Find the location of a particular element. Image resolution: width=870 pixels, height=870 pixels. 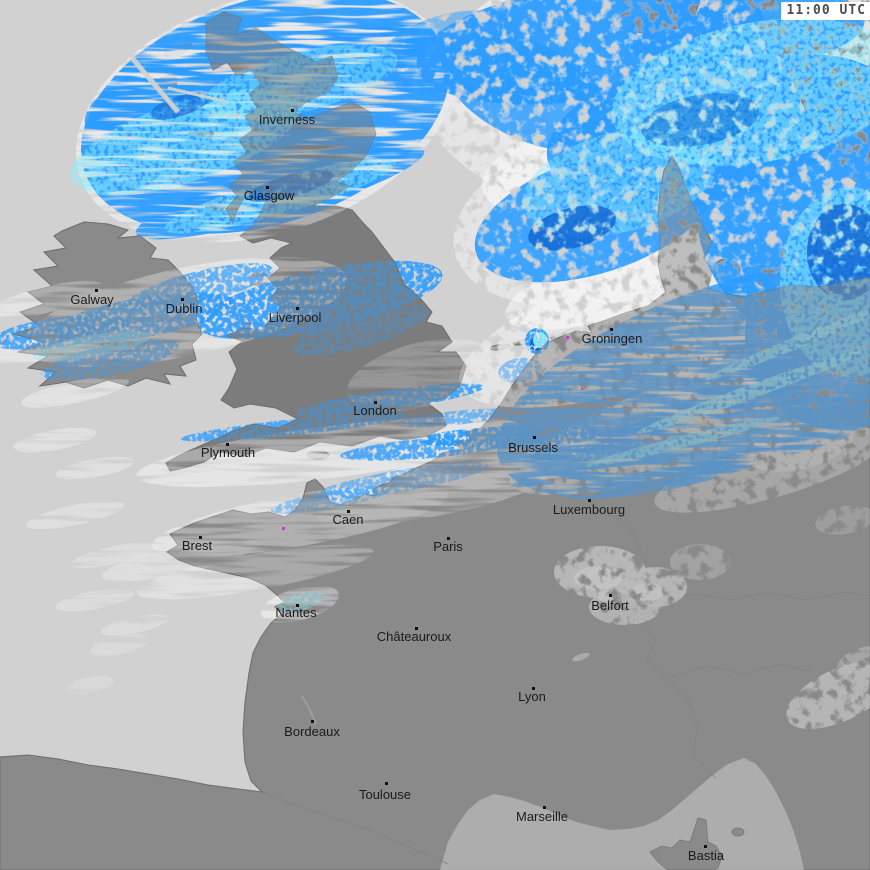

radar-beam-gaps is located at coordinates (179, 85).